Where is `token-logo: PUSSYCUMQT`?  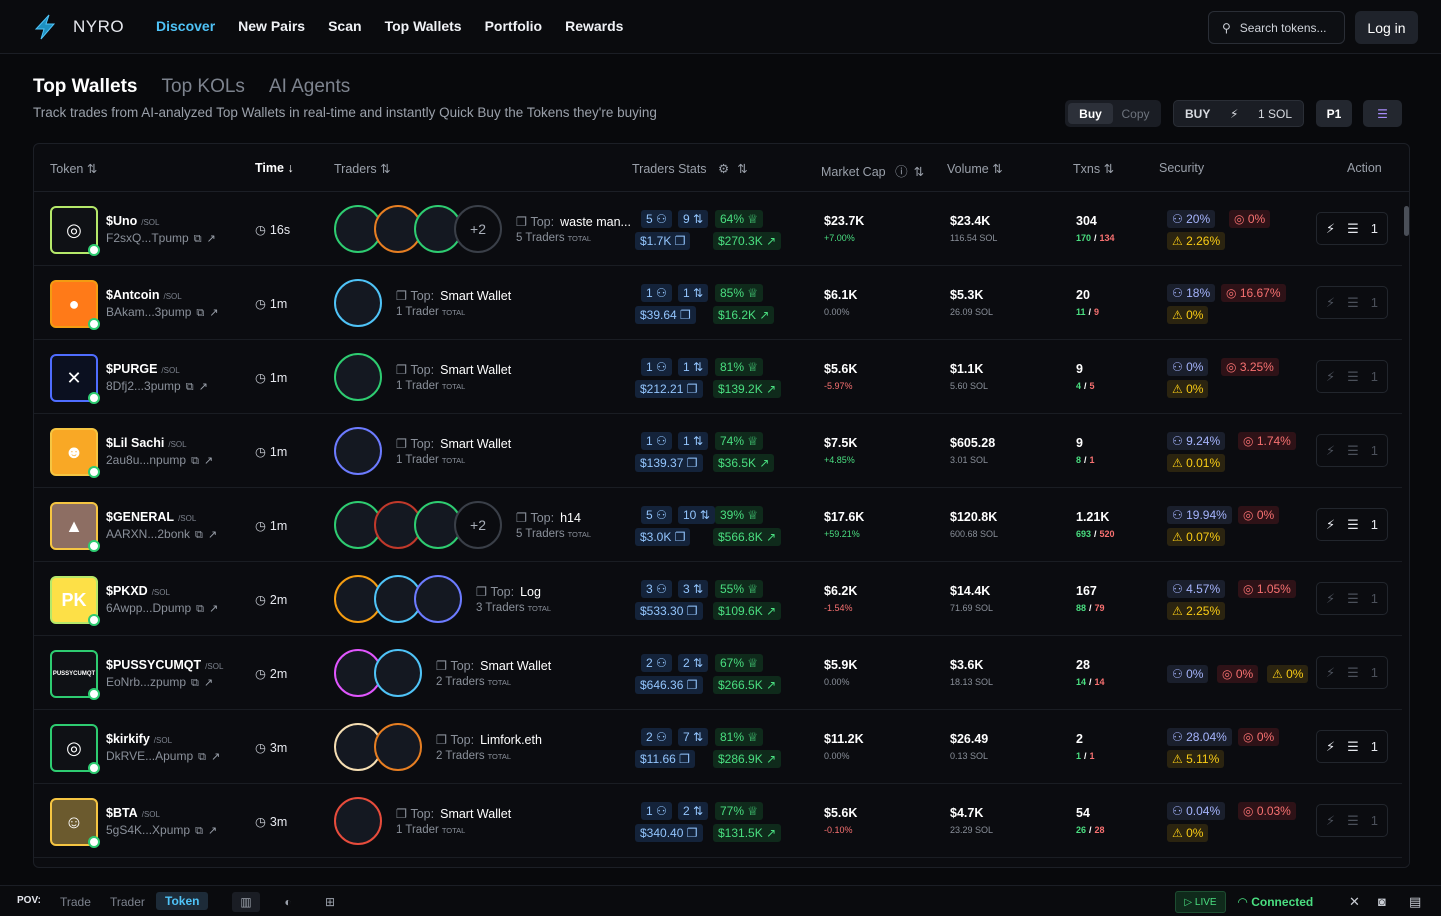 token-logo: PUSSYCUMQT is located at coordinates (74, 674).